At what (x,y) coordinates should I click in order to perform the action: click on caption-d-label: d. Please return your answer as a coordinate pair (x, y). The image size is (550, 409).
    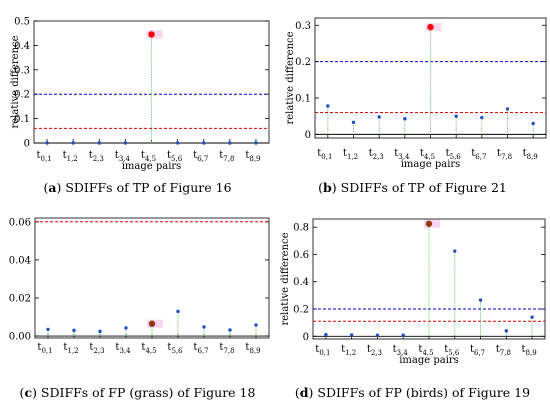
    Looking at the image, I should click on (304, 392).